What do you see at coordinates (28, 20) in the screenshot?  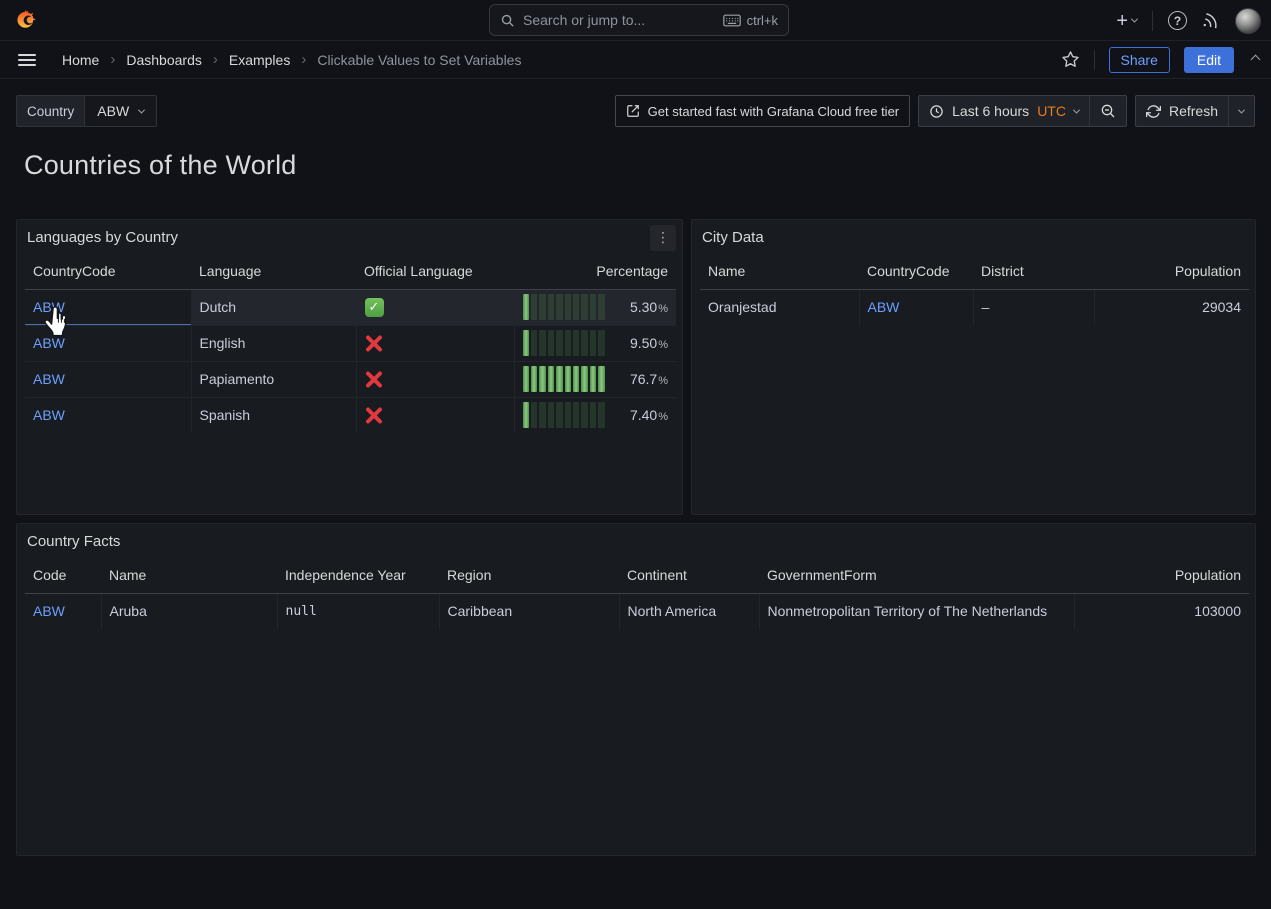 I see `grafana-logo-icon` at bounding box center [28, 20].